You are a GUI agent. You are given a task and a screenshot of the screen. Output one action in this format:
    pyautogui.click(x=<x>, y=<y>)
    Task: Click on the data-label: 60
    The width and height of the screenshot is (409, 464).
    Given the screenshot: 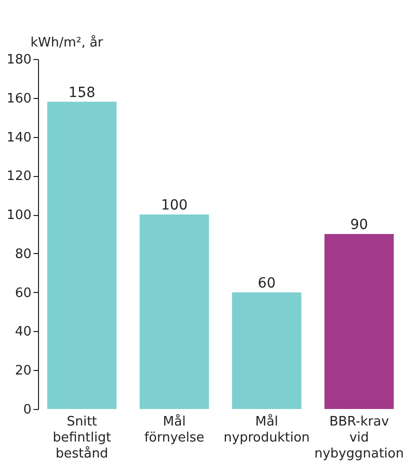 What is the action you would take?
    pyautogui.click(x=267, y=283)
    